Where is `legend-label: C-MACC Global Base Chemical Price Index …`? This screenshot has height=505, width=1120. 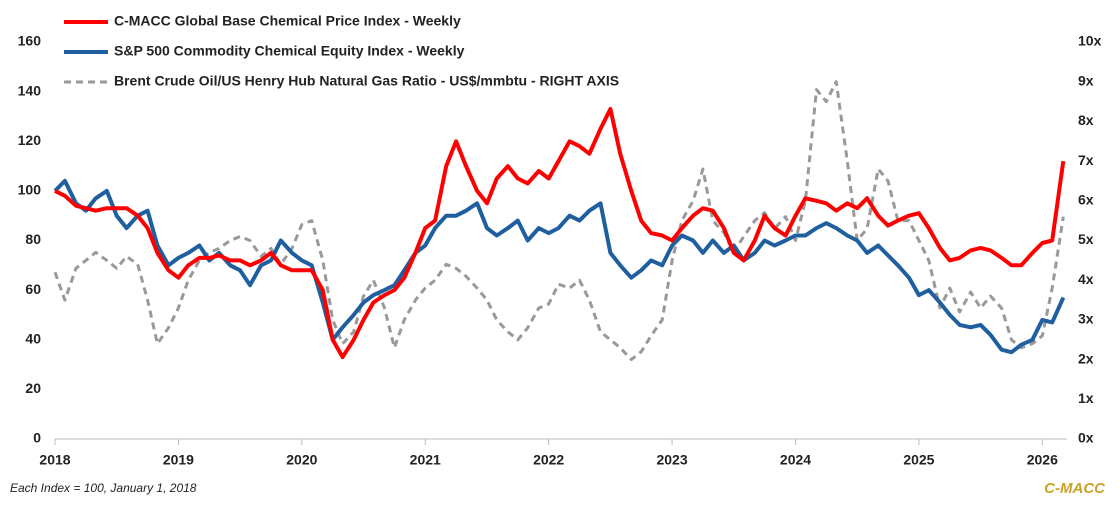 legend-label: C-MACC Global Base Chemical Price Index … is located at coordinates (287, 21).